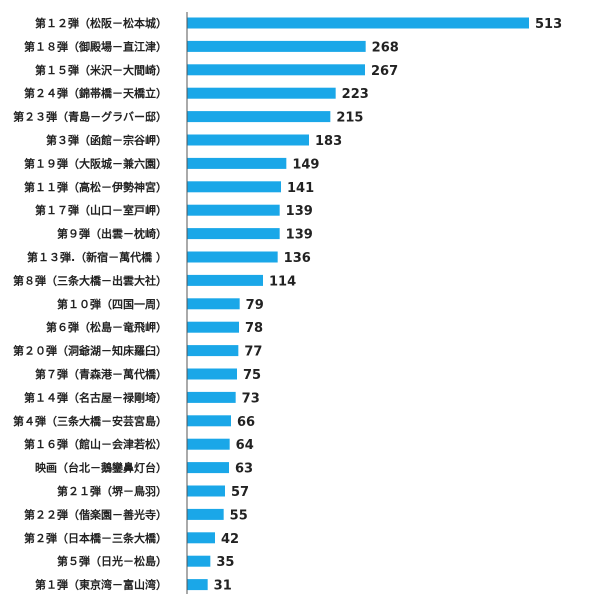  I want to click on value-label: 77, so click(253, 352).